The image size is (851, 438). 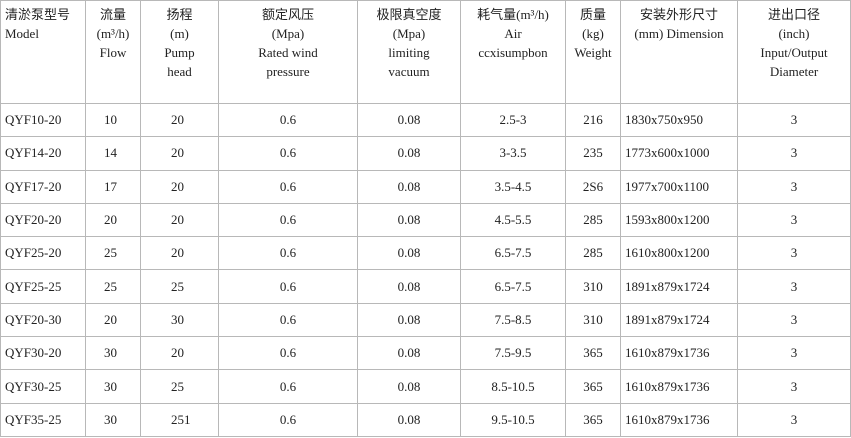 What do you see at coordinates (513, 153) in the screenshot?
I see `table-cell: 3-3.5` at bounding box center [513, 153].